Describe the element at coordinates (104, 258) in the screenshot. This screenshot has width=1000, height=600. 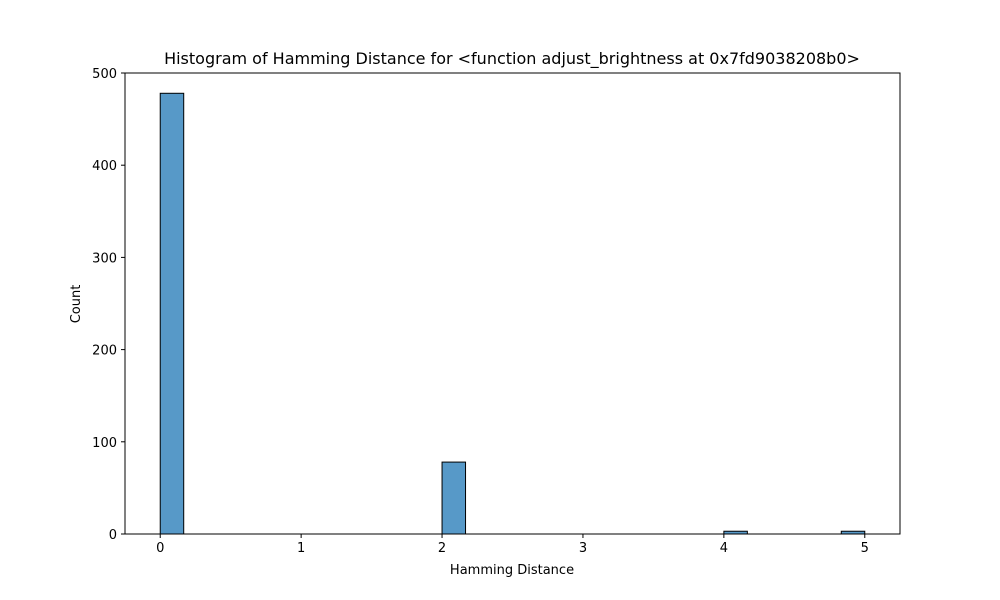
I see `y-tick-label-3: 300` at that location.